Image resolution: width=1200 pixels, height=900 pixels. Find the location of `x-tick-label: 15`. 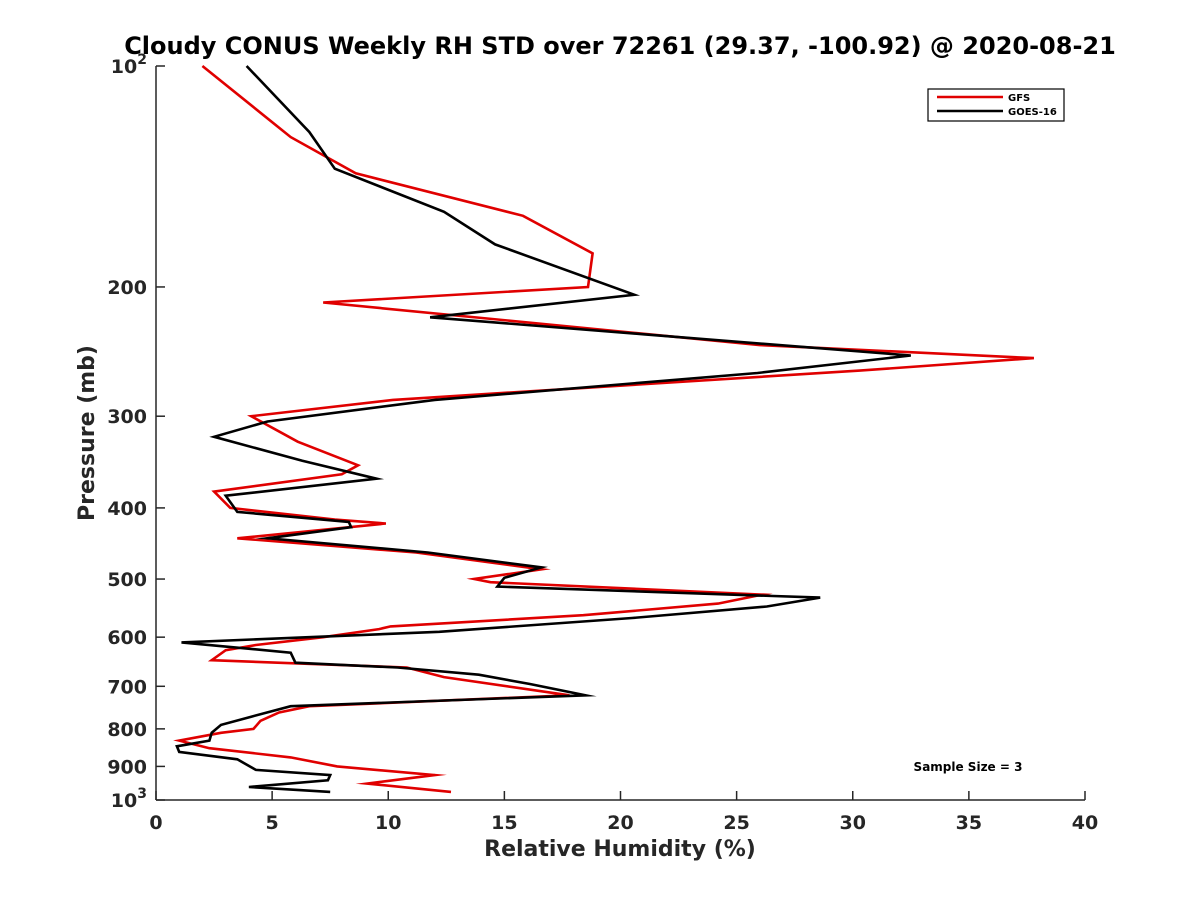

x-tick-label: 15 is located at coordinates (504, 823).